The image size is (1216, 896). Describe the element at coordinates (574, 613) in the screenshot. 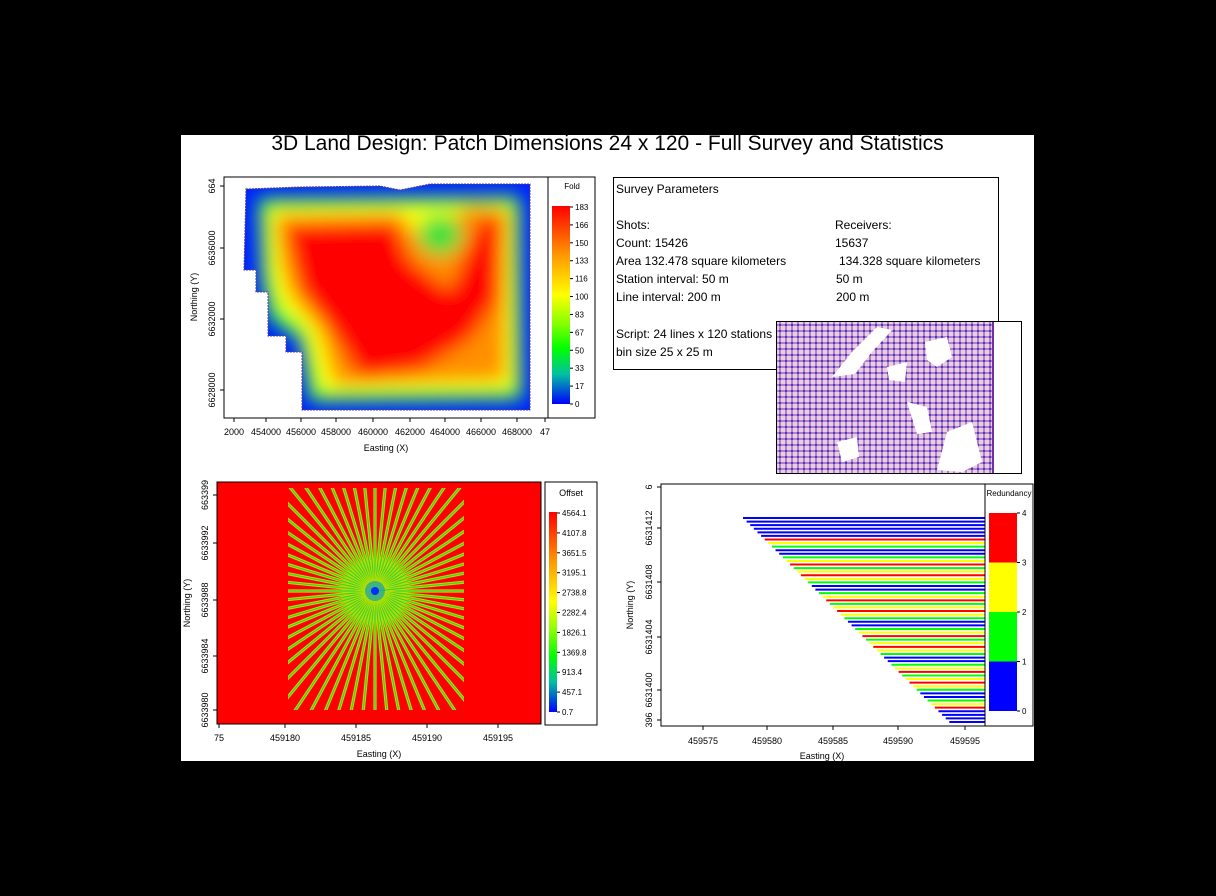

I see `offset-colorbar-label: 2282.4` at that location.